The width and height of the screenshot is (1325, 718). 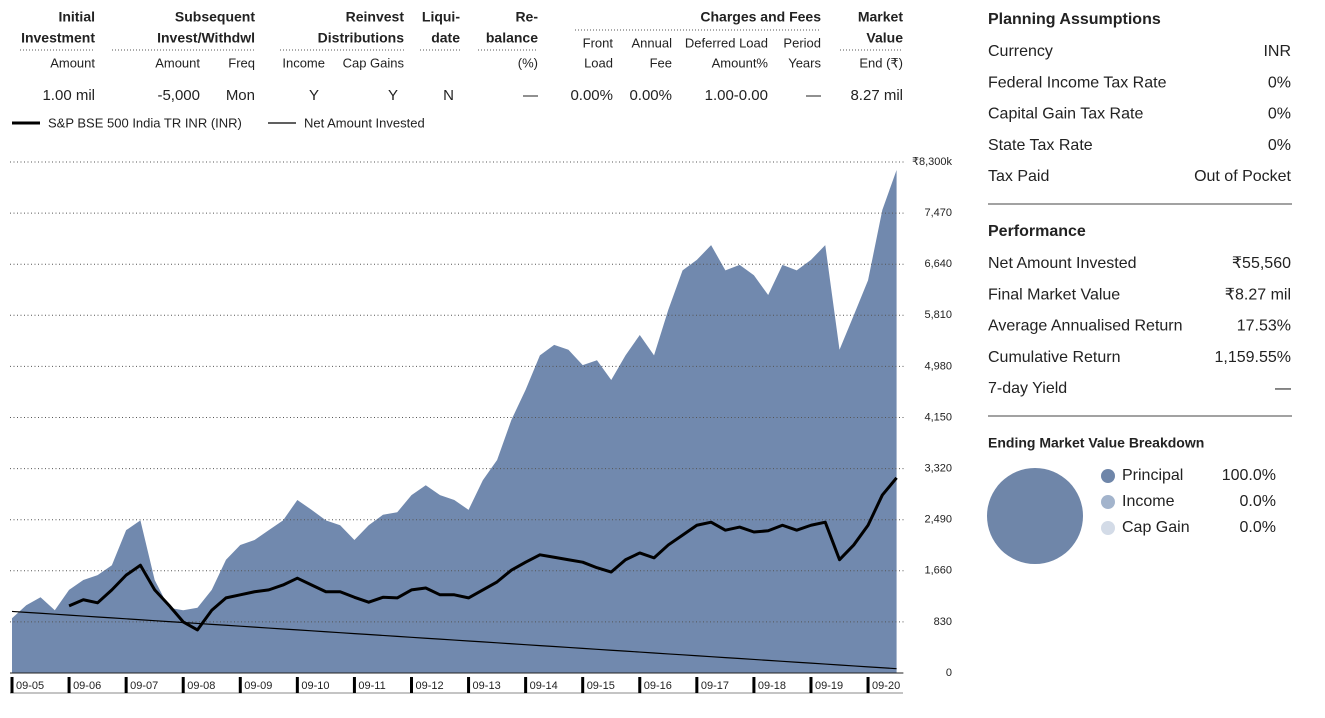 What do you see at coordinates (938, 315) in the screenshot?
I see `y-tick-label: 5,810` at bounding box center [938, 315].